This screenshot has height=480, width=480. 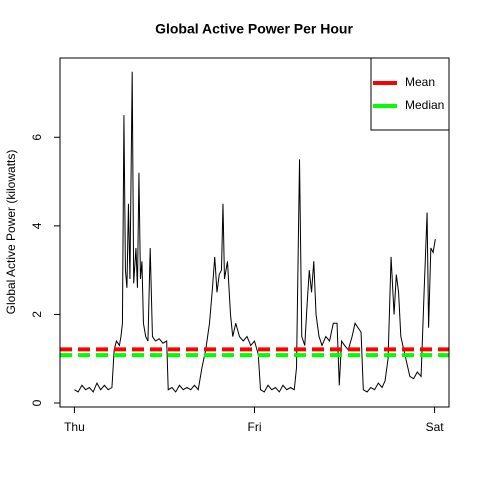 I want to click on legend-label: Median, so click(x=424, y=105).